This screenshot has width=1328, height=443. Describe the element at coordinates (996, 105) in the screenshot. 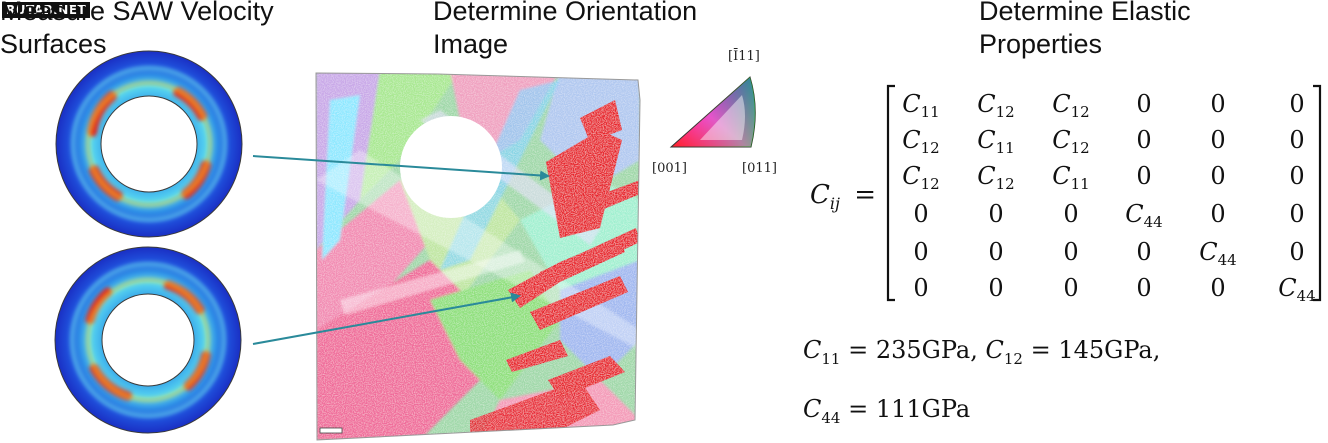

I see `matrix-cell-r1-c2: C12` at that location.